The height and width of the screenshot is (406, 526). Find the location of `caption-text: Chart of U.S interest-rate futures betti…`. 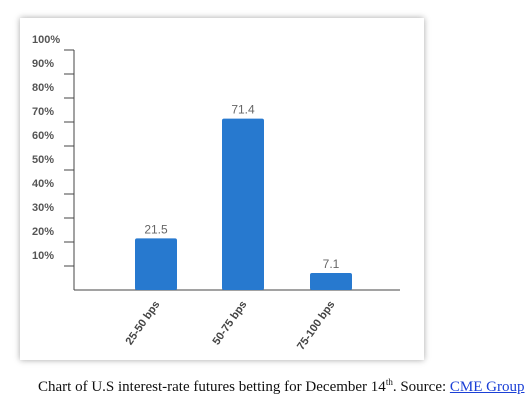

caption-text: Chart of U.S interest-rate futures betti… is located at coordinates (212, 387).